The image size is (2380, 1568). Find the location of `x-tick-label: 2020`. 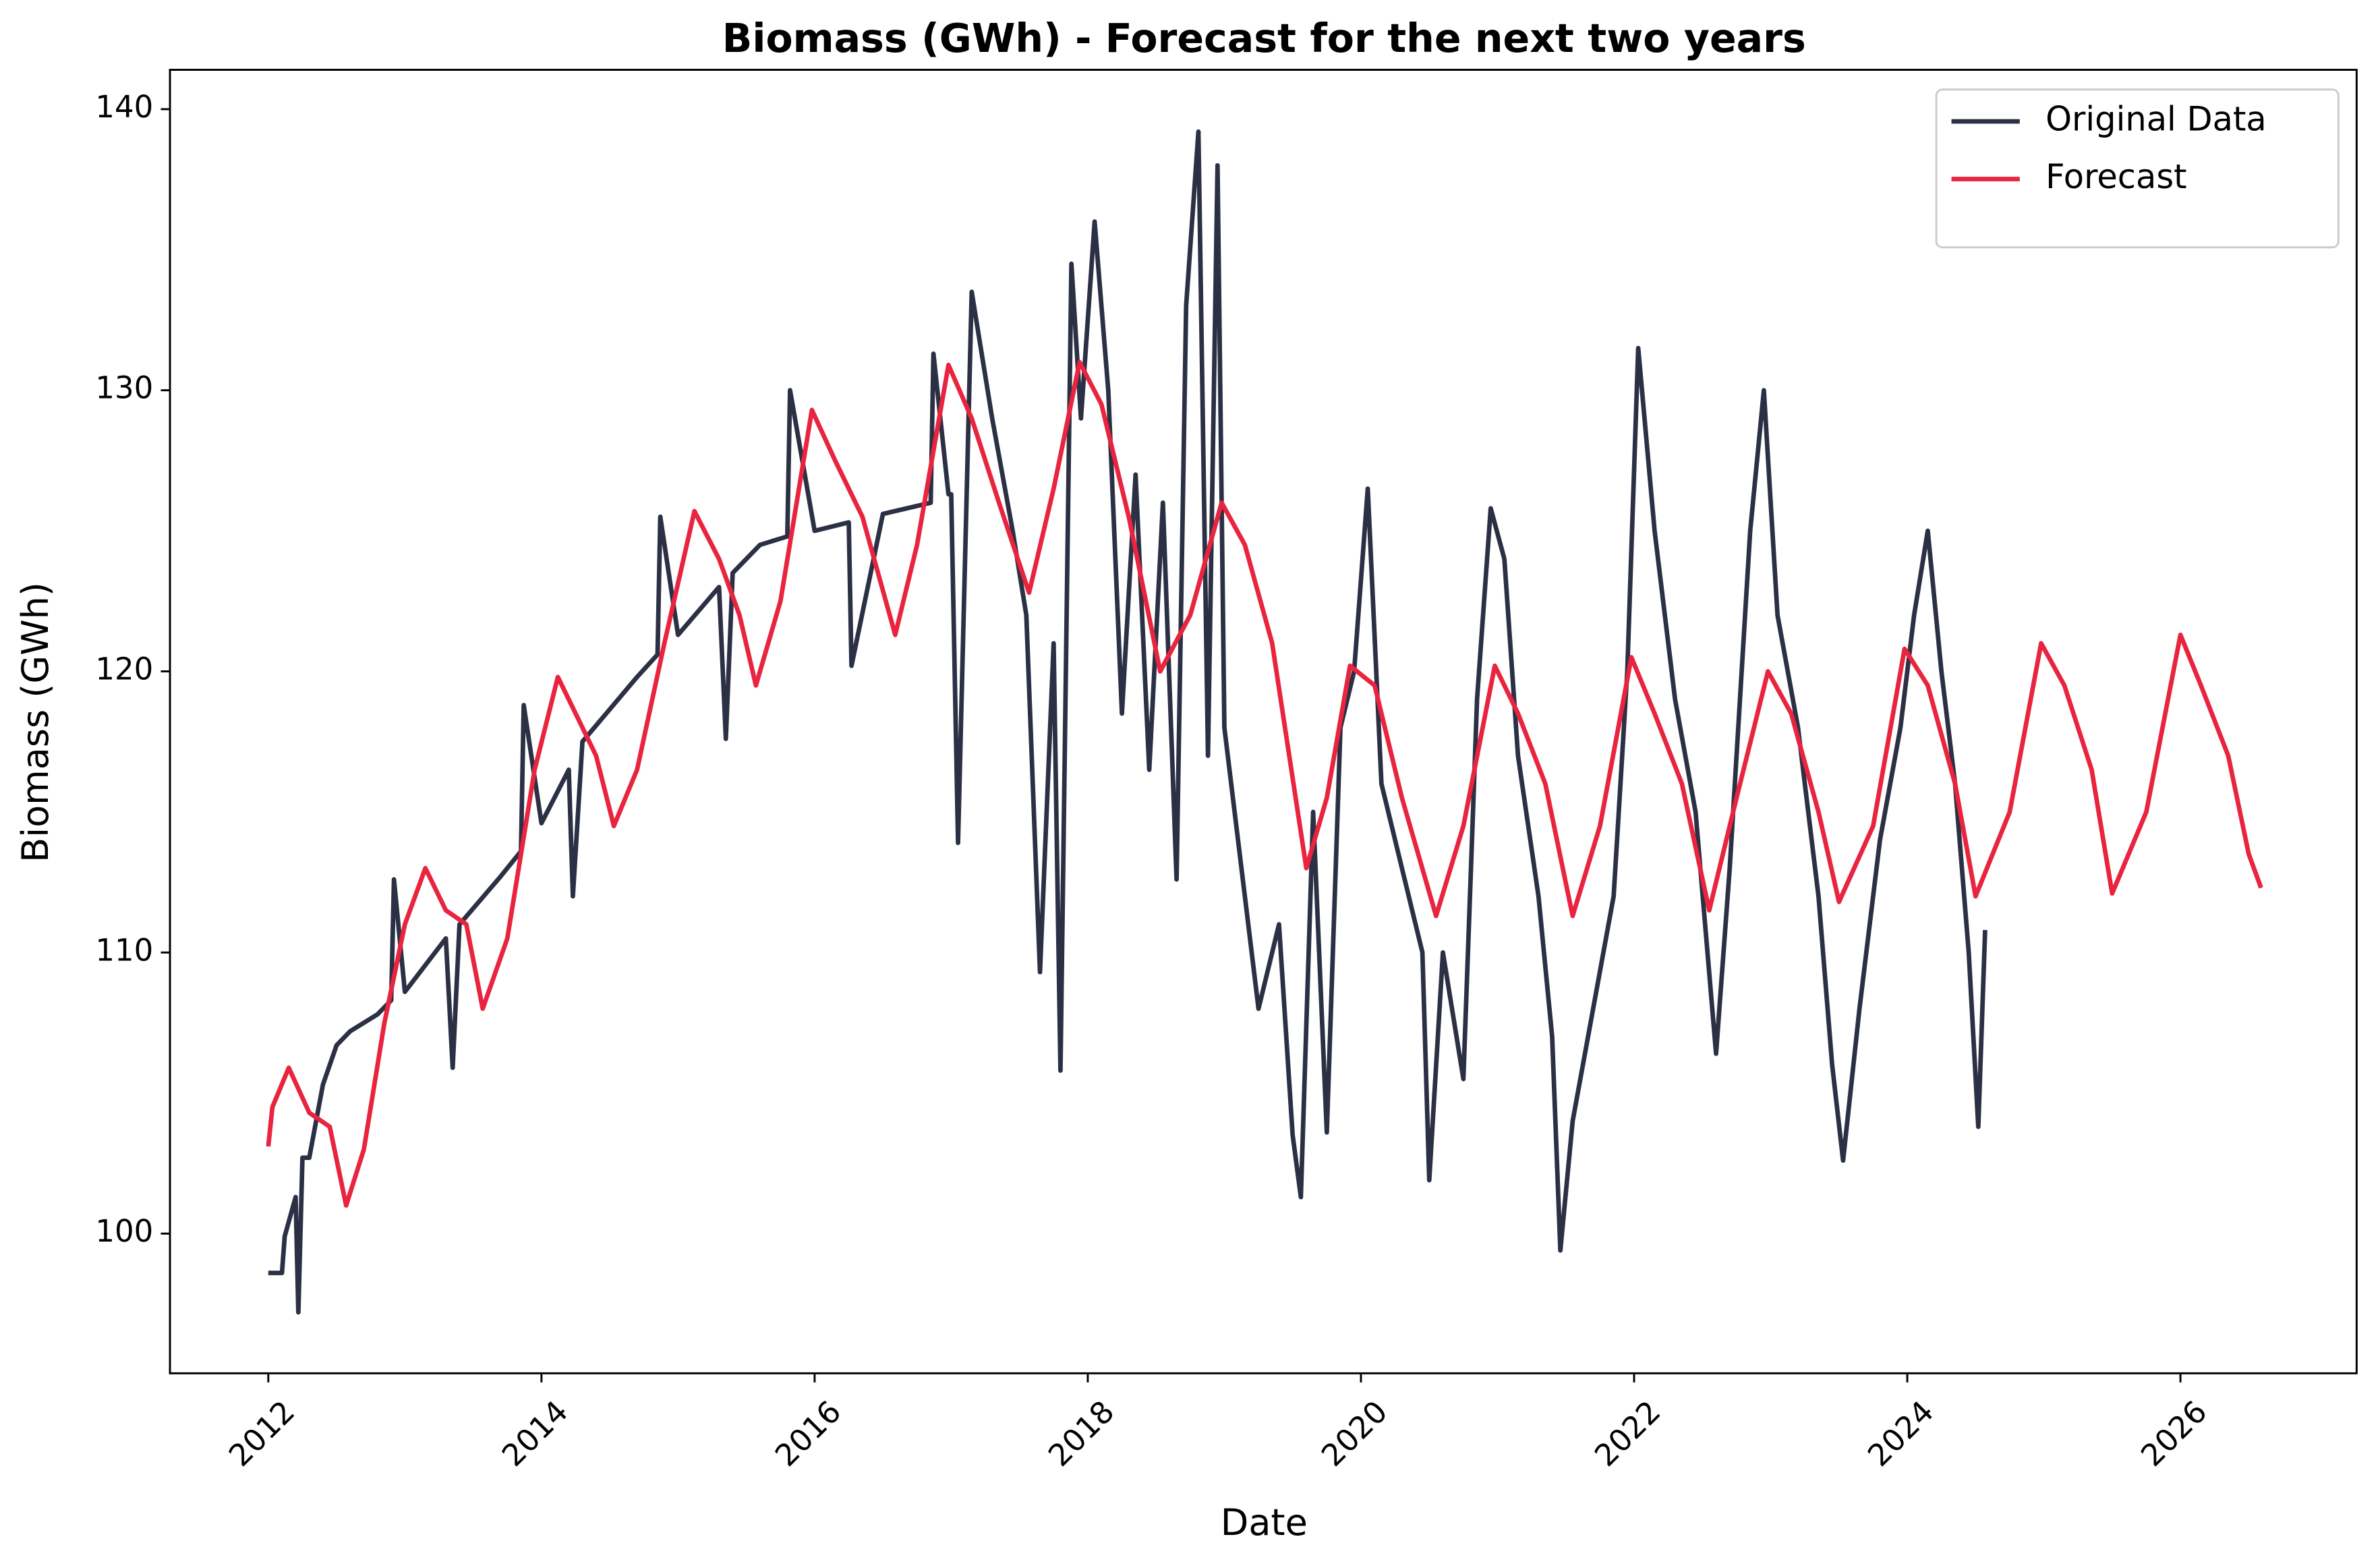

x-tick-label: 2020 is located at coordinates (1354, 1433).